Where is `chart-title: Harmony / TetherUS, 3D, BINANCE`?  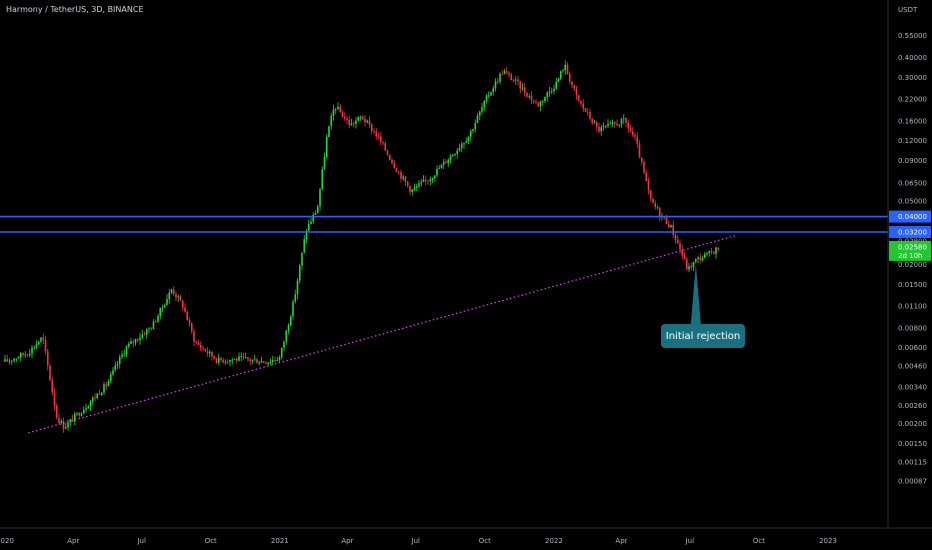
chart-title: Harmony / TetherUS, 3D, BINANCE is located at coordinates (75, 9).